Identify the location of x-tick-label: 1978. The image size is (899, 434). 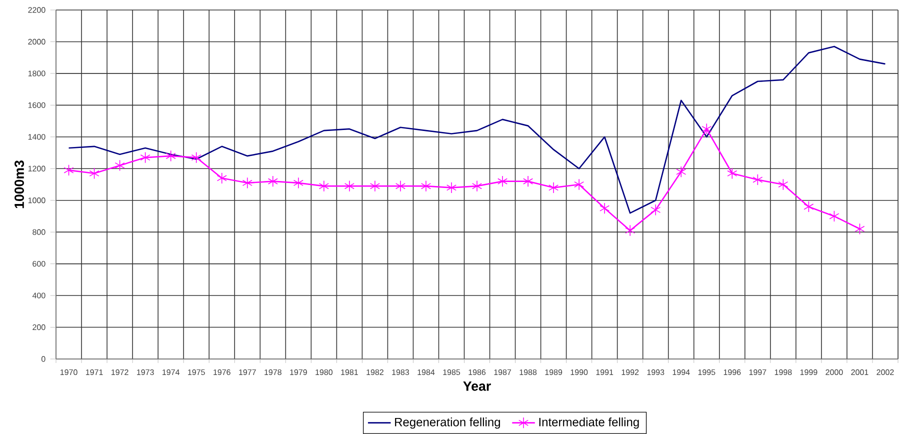
(273, 372).